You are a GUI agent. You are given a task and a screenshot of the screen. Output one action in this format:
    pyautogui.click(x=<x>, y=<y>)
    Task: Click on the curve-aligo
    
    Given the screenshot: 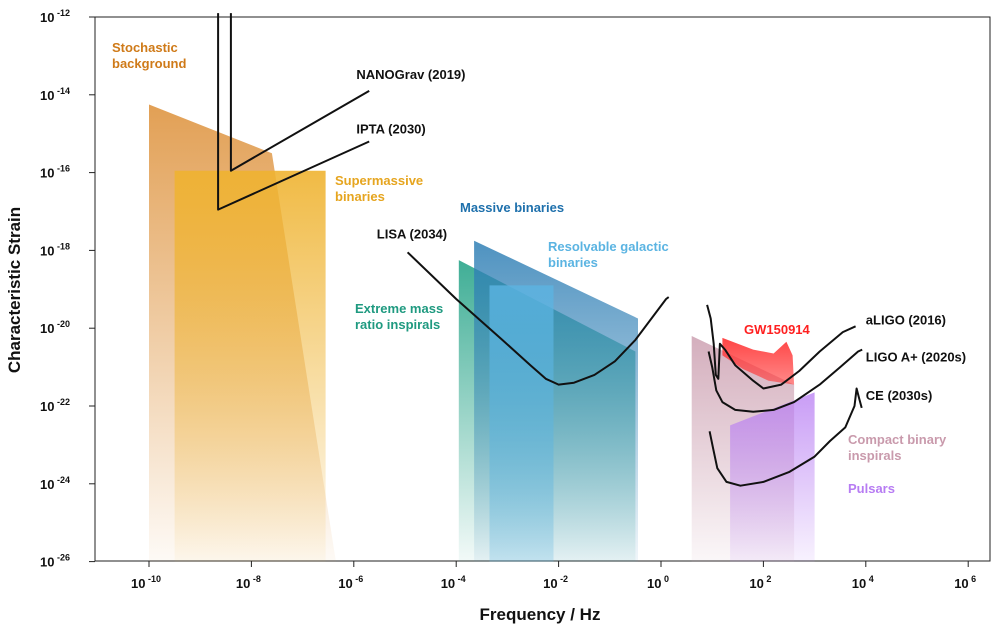 What is the action you would take?
    pyautogui.click(x=781, y=347)
    